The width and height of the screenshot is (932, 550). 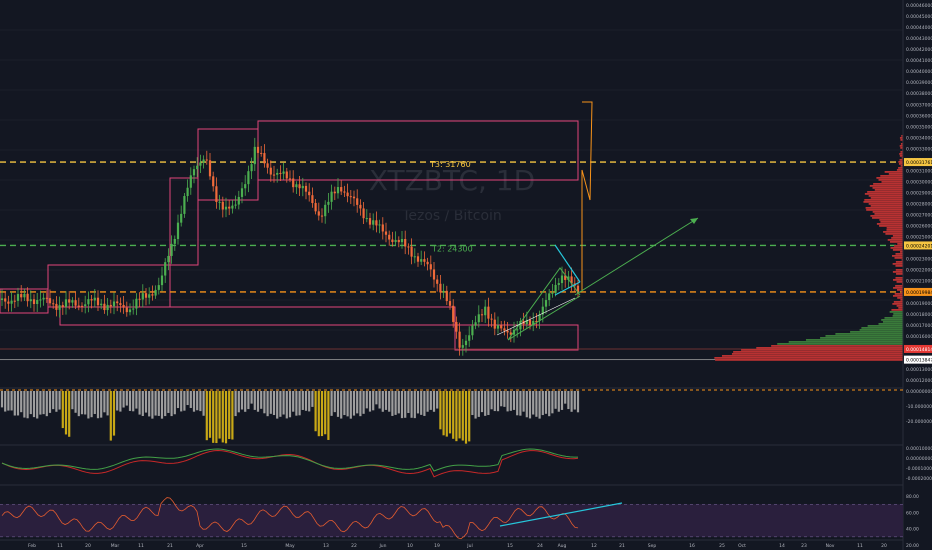 I want to click on rsi-line, so click(x=290, y=518).